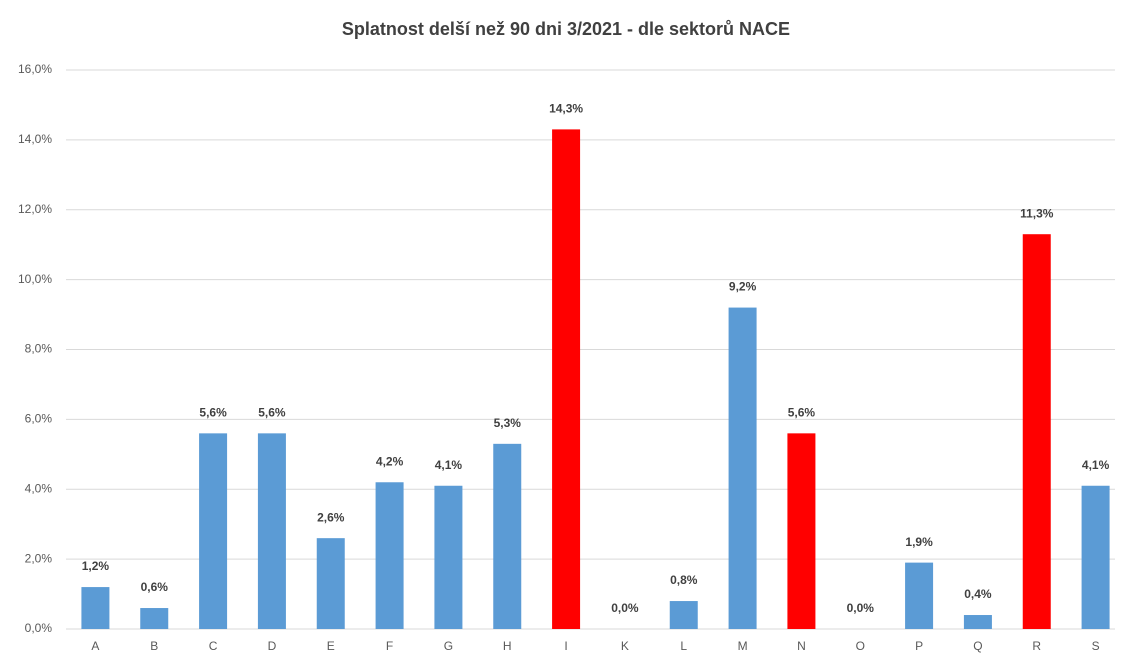  Describe the element at coordinates (507, 646) in the screenshot. I see `x-tick-label: H` at that location.